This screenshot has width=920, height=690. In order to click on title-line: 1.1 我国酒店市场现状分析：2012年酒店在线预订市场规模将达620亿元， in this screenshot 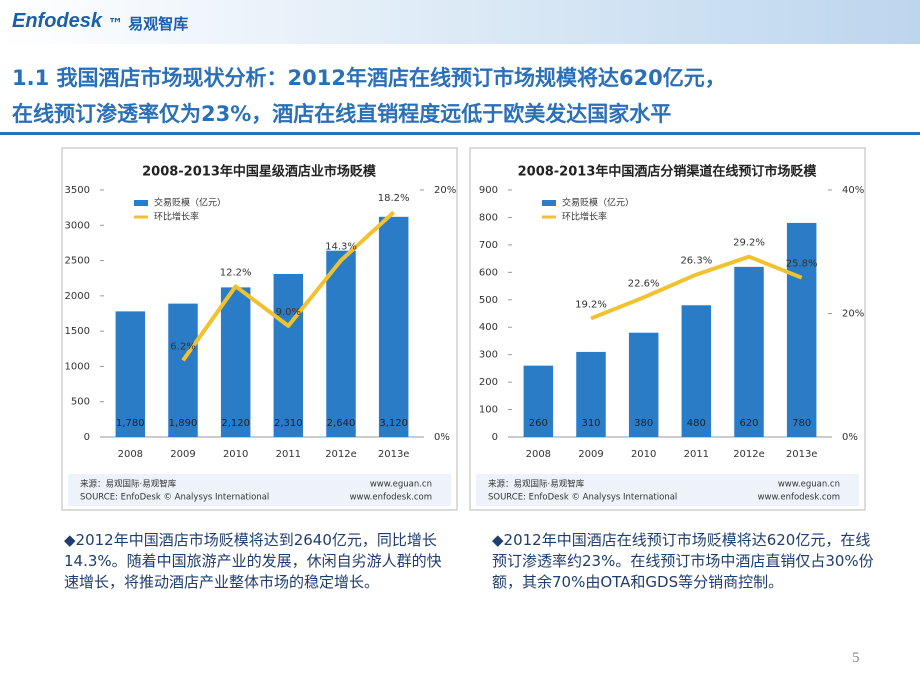, I will do `click(369, 78)`.